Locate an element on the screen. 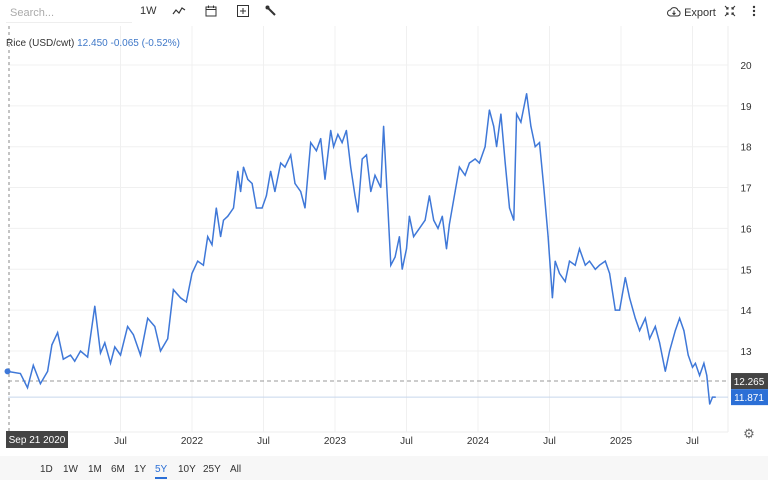 The height and width of the screenshot is (480, 768). chart-legend: Rice (USD/cwt) 12.450 -0.065 (-0.52%) is located at coordinates (93, 43).